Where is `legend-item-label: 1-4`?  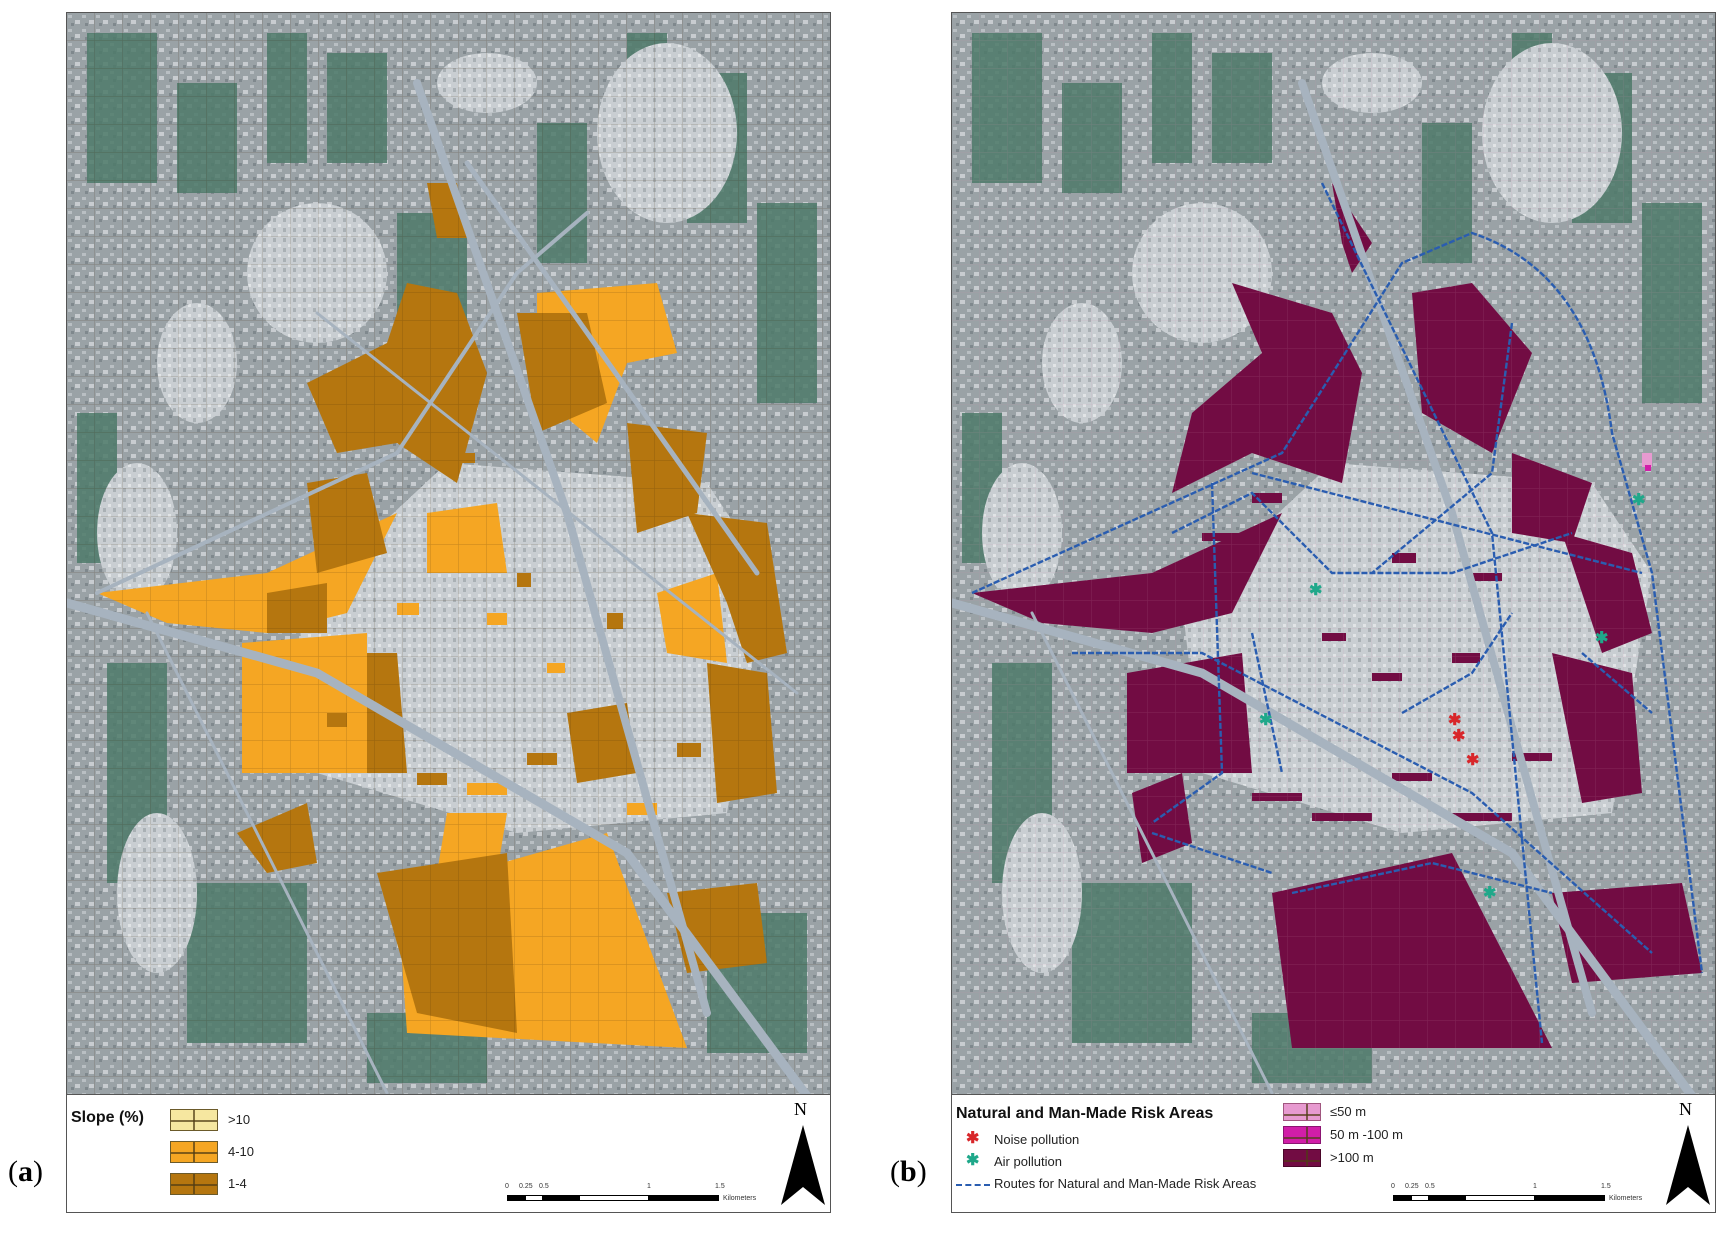
legend-item-label: 1-4 is located at coordinates (237, 1183).